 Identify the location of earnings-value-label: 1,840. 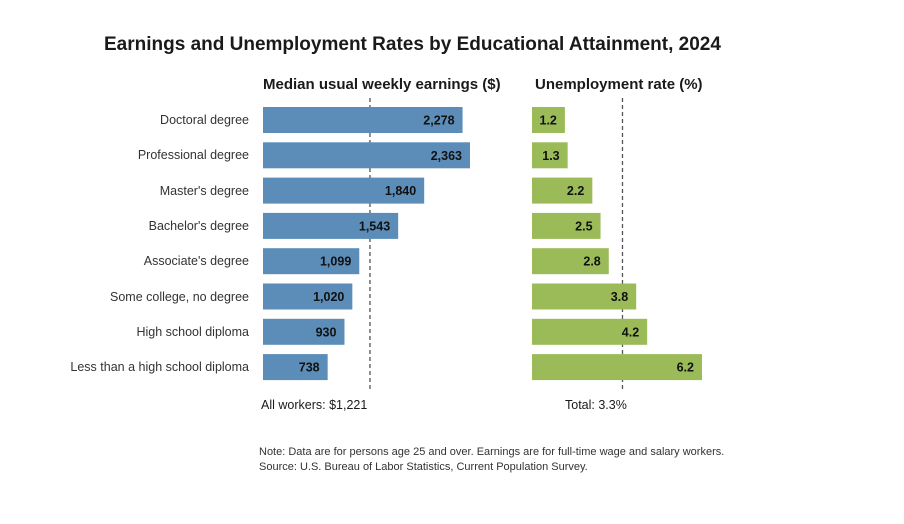
(400, 191).